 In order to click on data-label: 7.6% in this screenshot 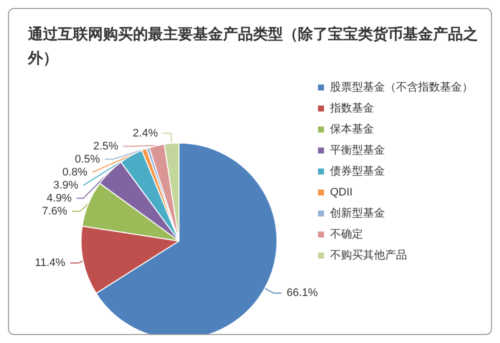, I will do `click(55, 211)`.